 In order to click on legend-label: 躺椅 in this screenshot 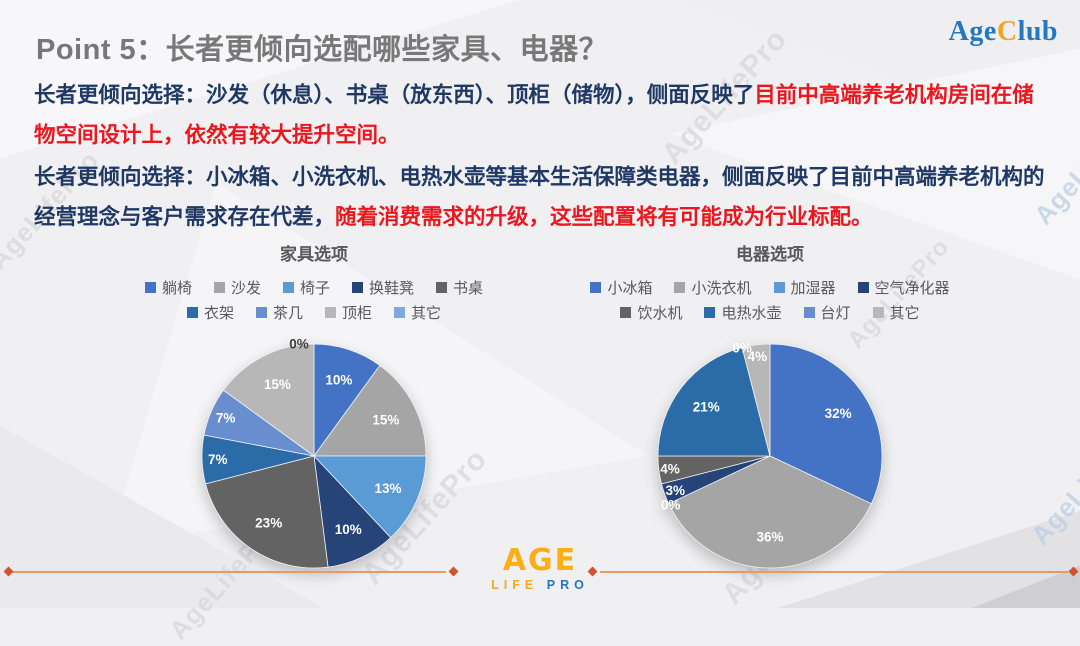, I will do `click(176, 288)`.